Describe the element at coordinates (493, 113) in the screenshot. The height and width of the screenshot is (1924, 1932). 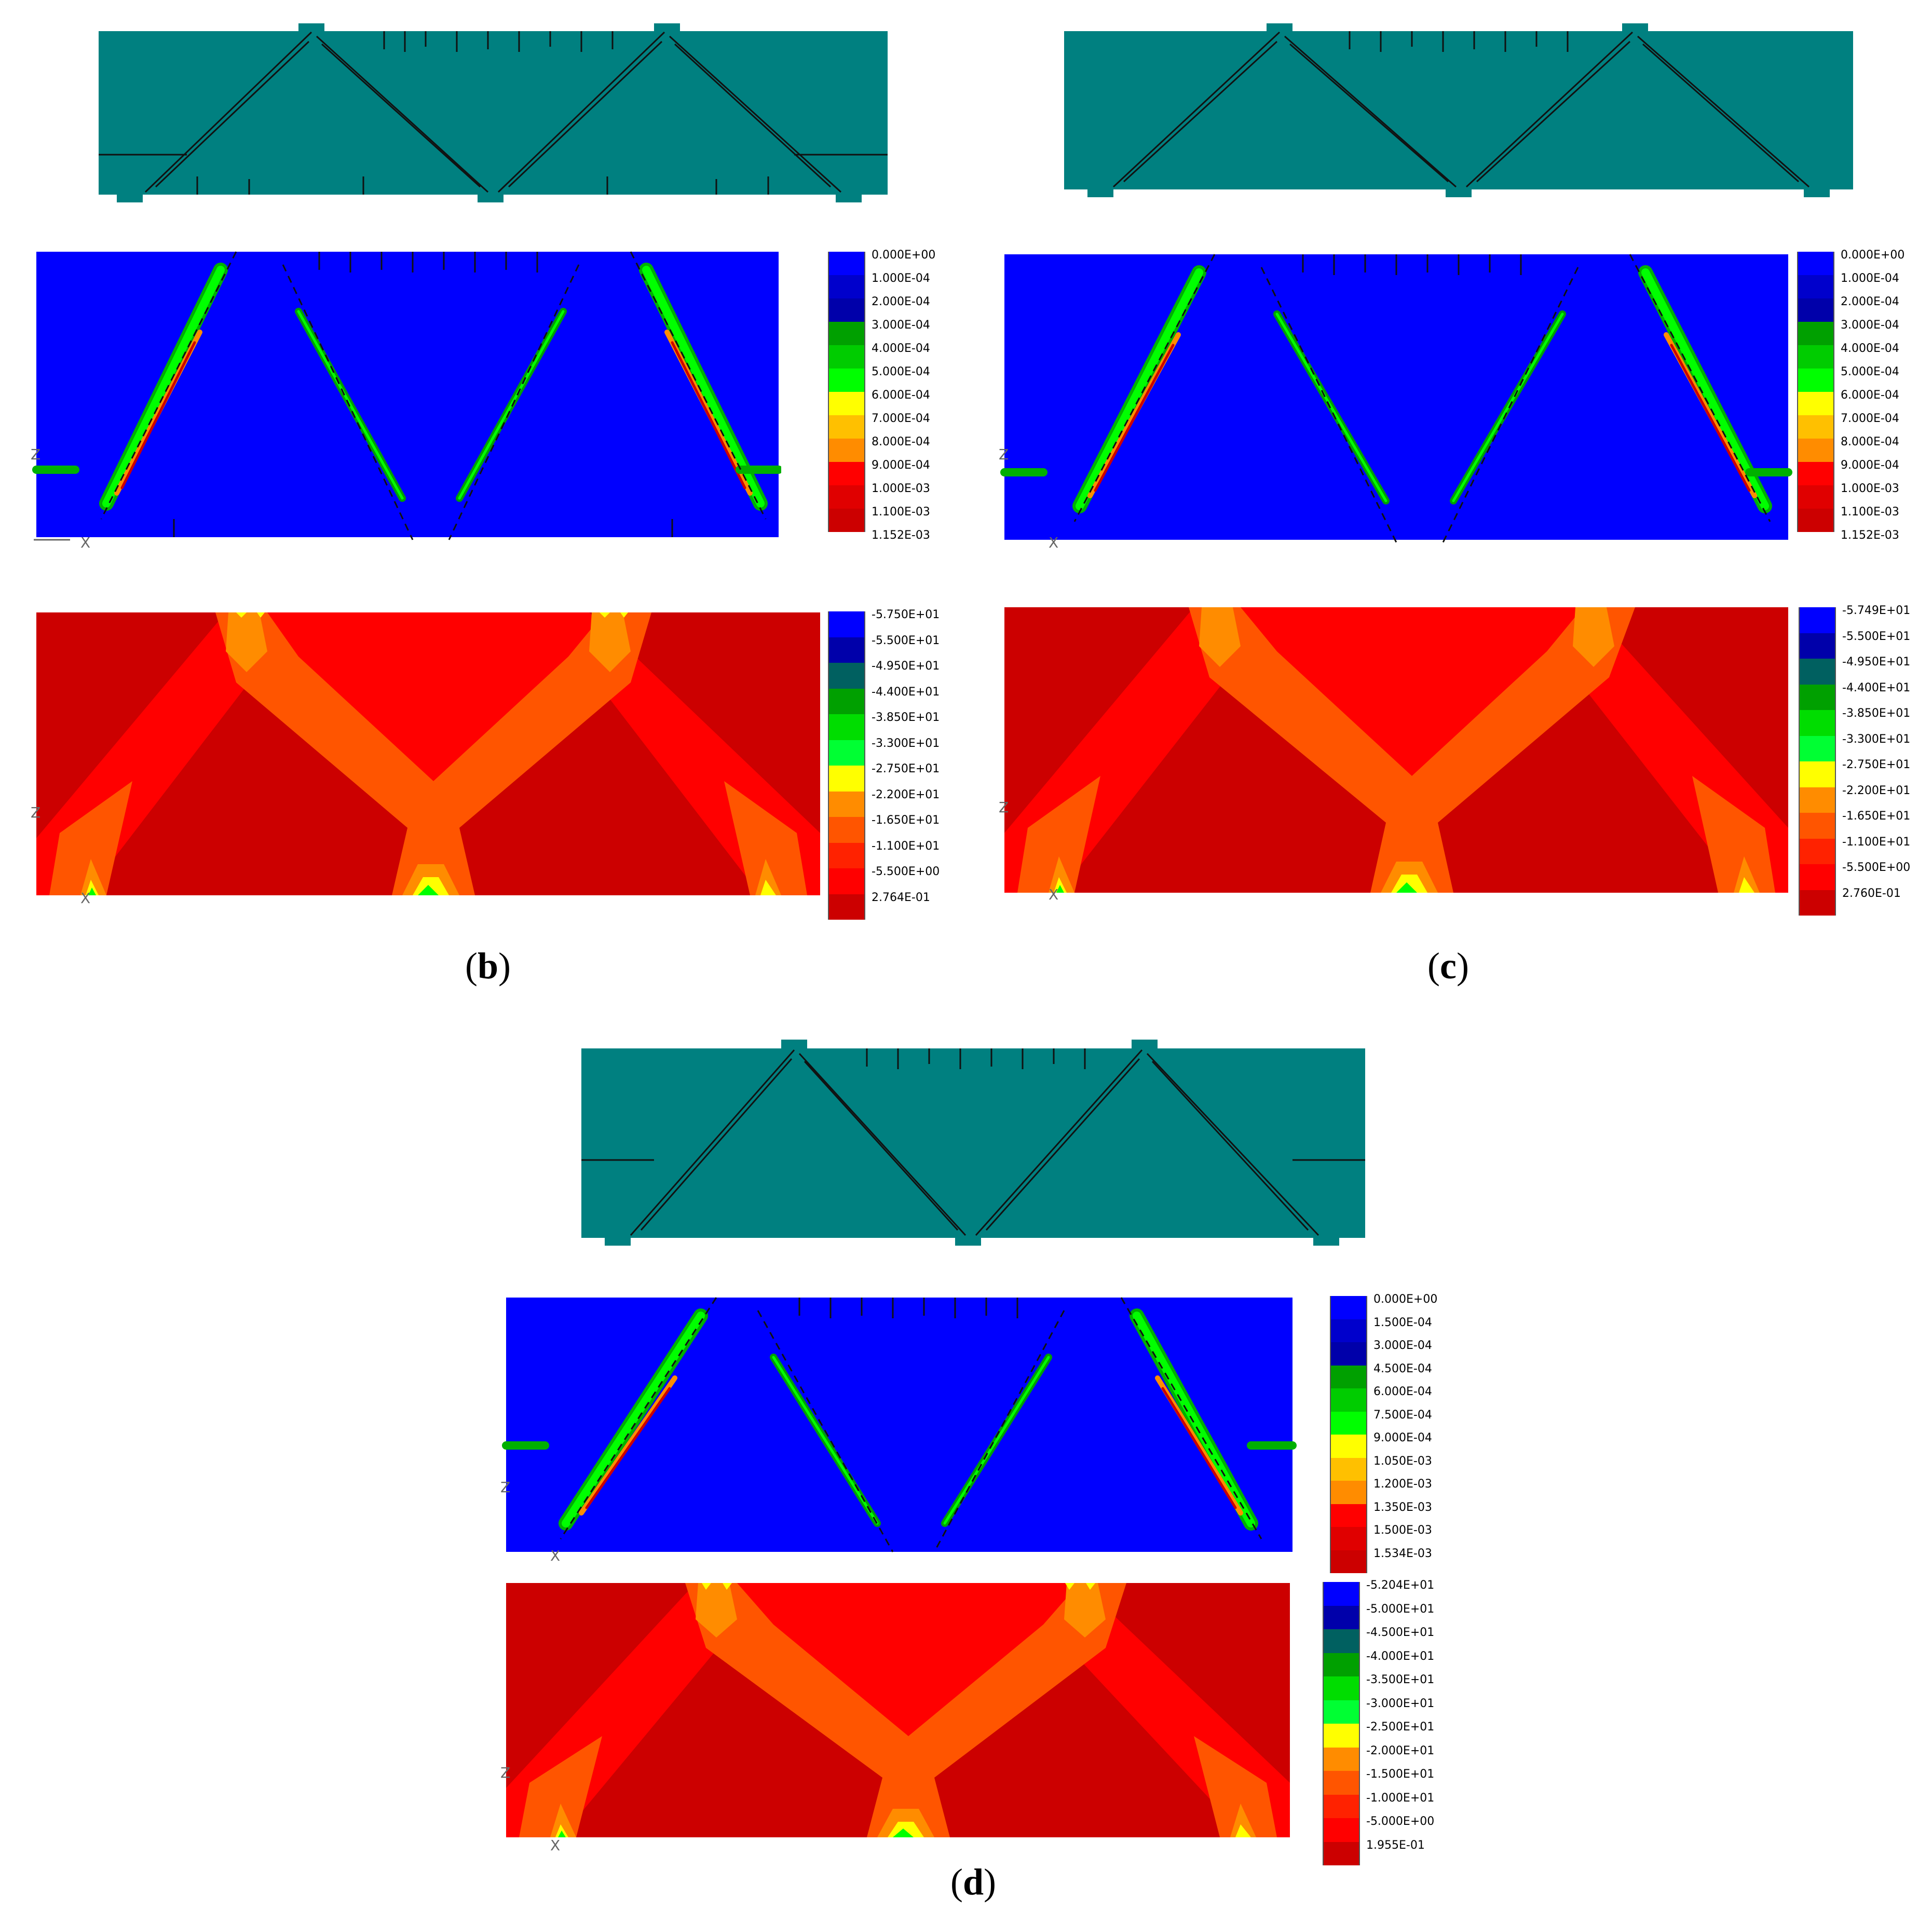
I see `crack-pattern-beam-b` at that location.